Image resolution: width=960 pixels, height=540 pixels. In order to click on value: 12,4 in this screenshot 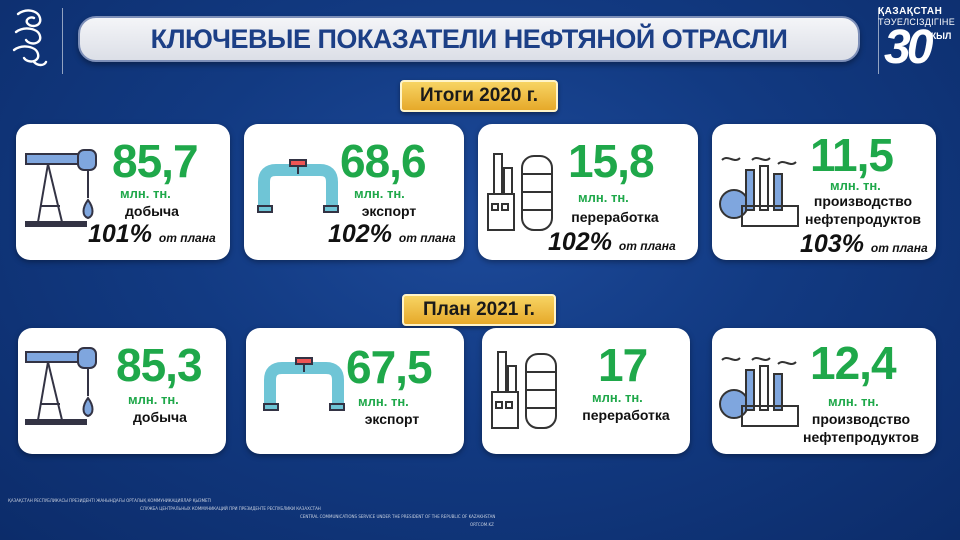, I will do `click(853, 363)`.